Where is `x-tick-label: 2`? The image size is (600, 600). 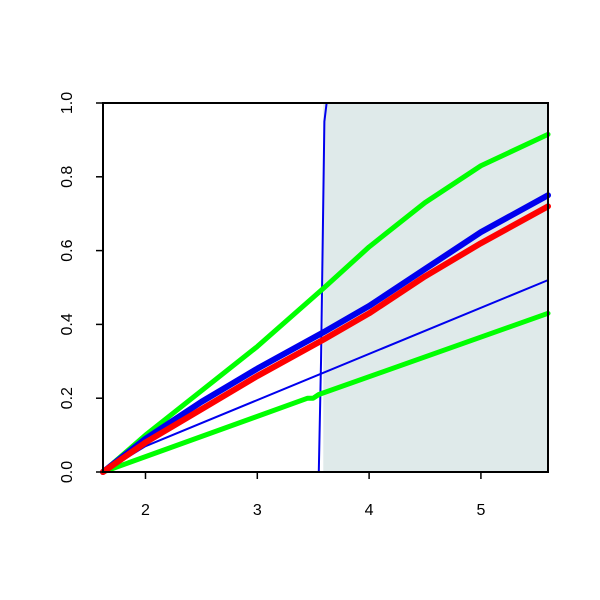
x-tick-label: 2 is located at coordinates (145, 510).